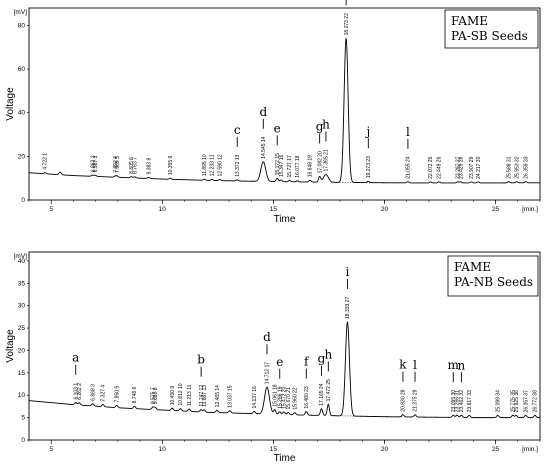 Image resolution: width=550 pixels, height=470 pixels. Describe the element at coordinates (526, 401) in the screenshot. I see `peak-label: 26.357 37` at that location.